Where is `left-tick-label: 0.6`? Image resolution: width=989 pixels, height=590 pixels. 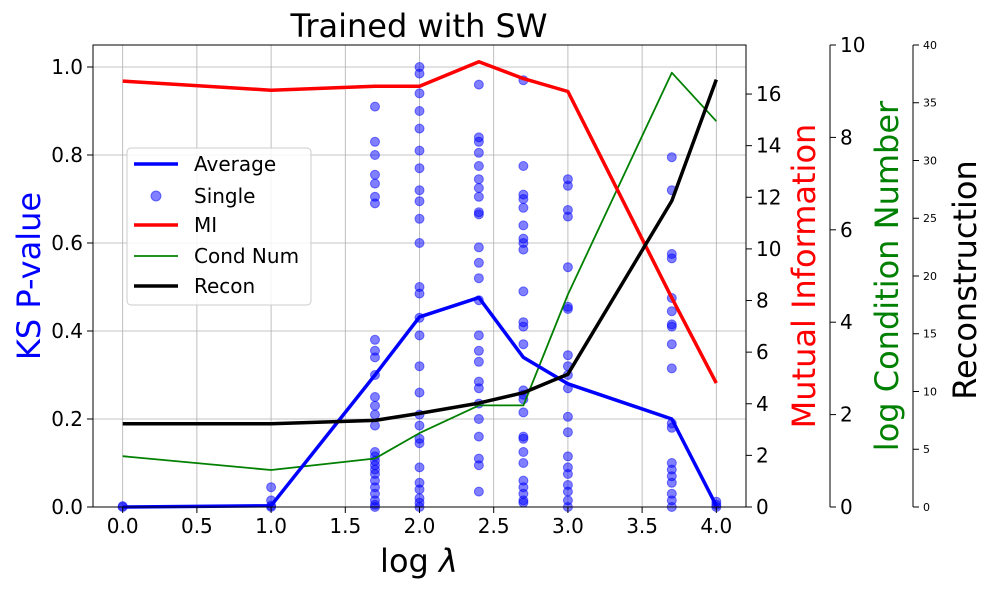
left-tick-label: 0.6 is located at coordinates (67, 243).